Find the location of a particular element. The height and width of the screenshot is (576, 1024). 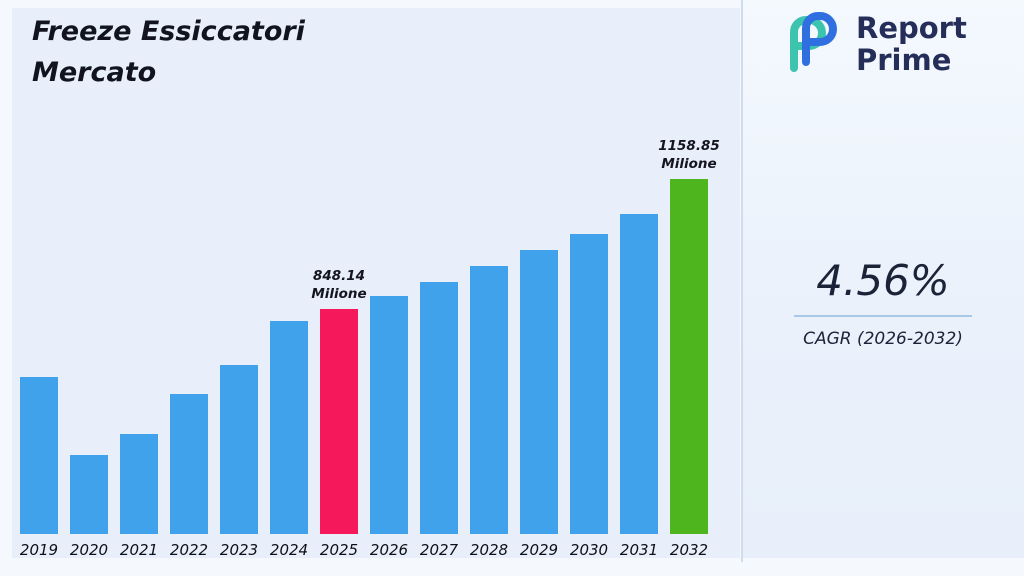

bar-column-2031: 2031 is located at coordinates (639, 369).